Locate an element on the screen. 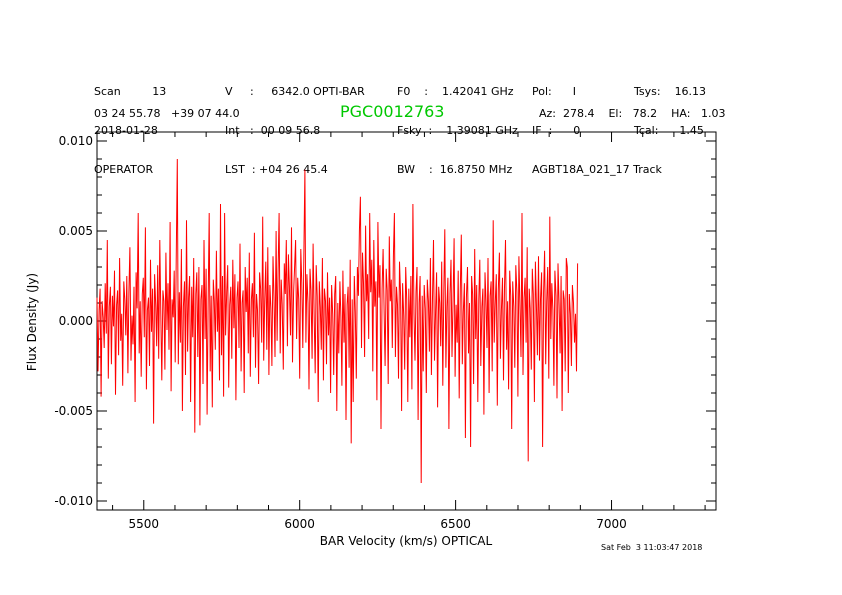 This screenshot has width=842, height=595. header-scan-block: Scan 13 2018-01-28 OPERATOR is located at coordinates (130, 124).